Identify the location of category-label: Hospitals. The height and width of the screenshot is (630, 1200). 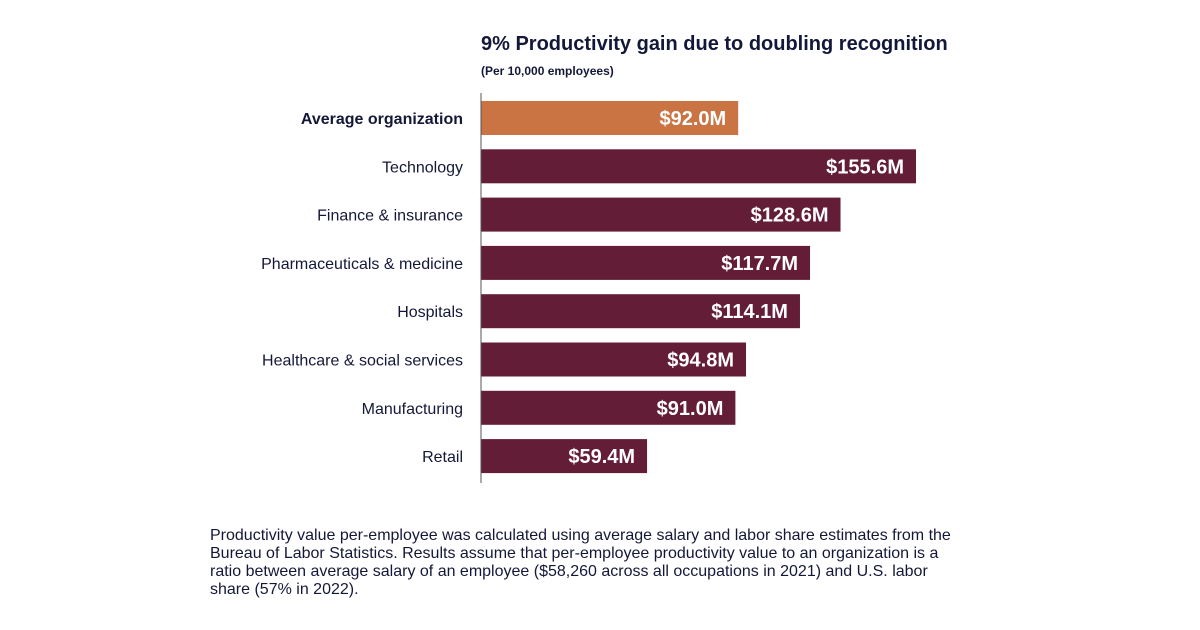
(430, 312).